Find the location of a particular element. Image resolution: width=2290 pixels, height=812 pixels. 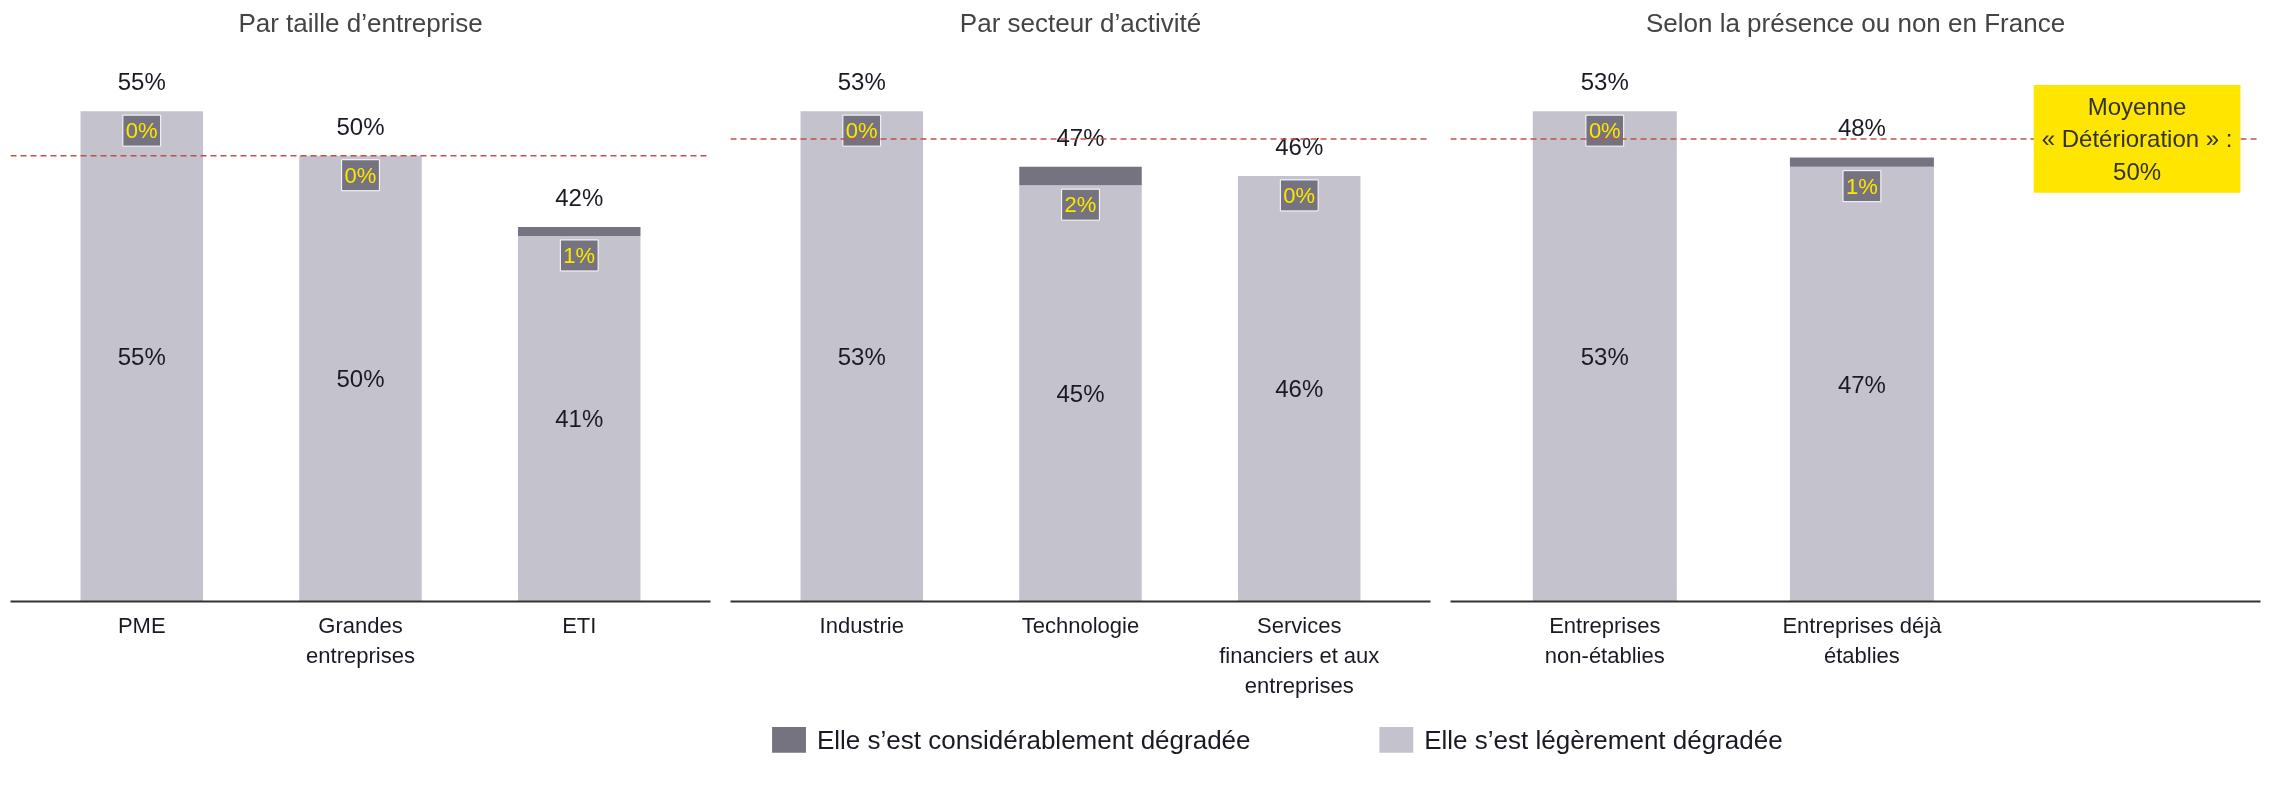

data-label: 55% is located at coordinates (141, 356).